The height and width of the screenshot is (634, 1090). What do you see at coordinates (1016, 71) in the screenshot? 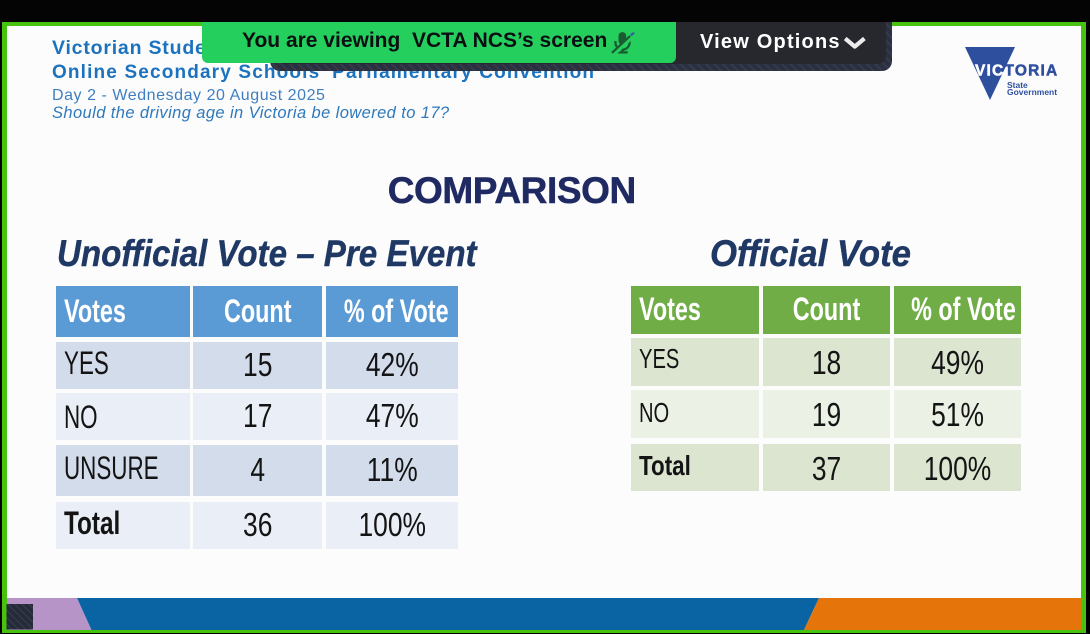
I see `svg-text: VICTORIA` at bounding box center [1016, 71].